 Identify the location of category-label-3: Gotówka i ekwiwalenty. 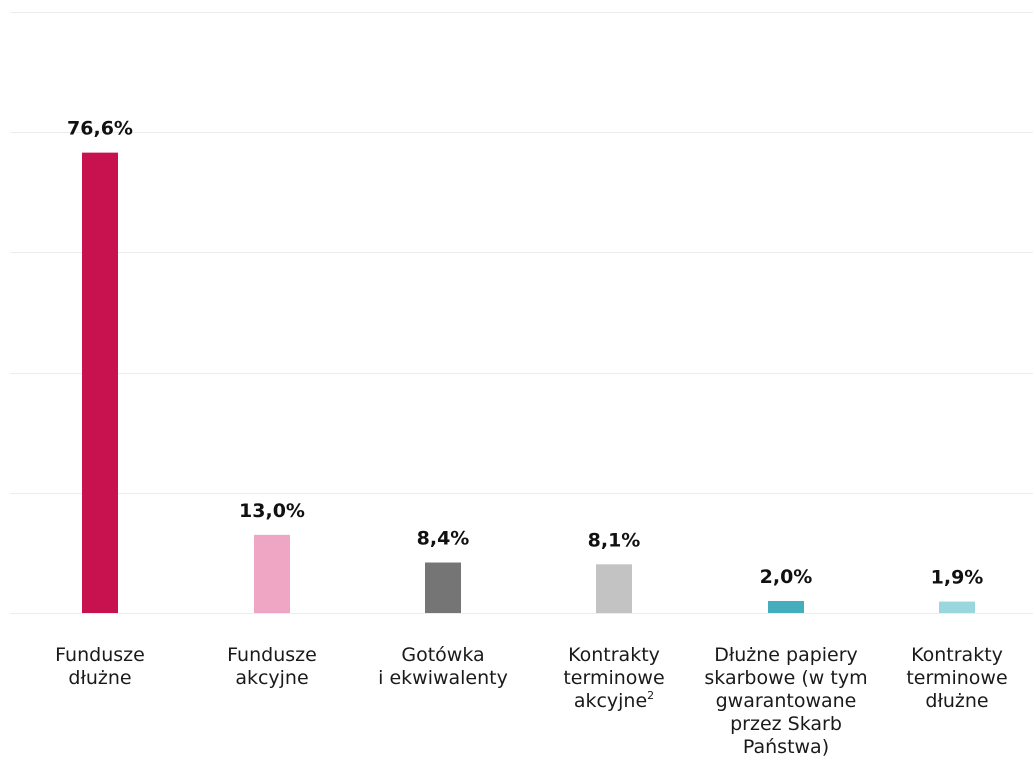
(443, 666).